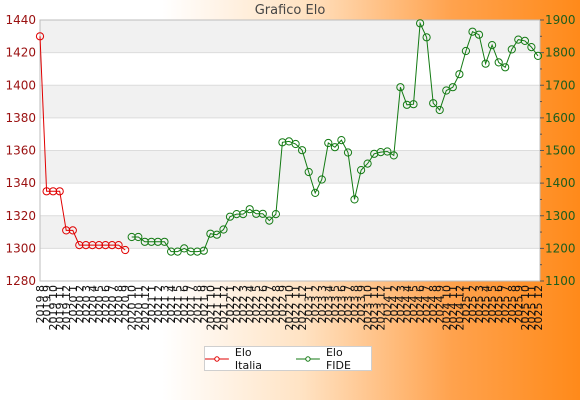 The image size is (580, 400). Describe the element at coordinates (518, 304) in the screenshot. I see `x-tick-label: 2025 9` at that location.